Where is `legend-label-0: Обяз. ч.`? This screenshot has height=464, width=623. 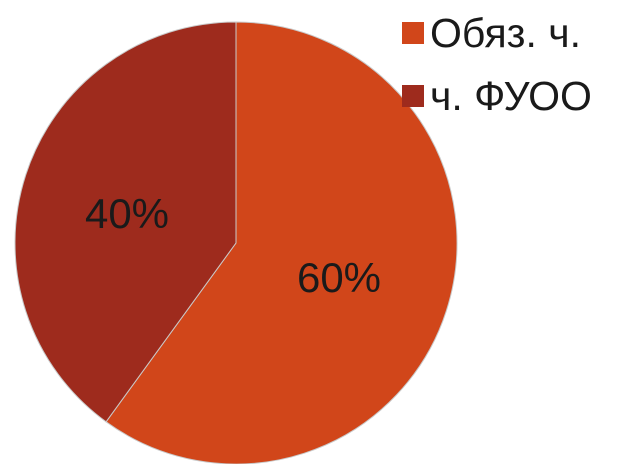 legend-label-0: Обяз. ч. is located at coordinates (506, 32).